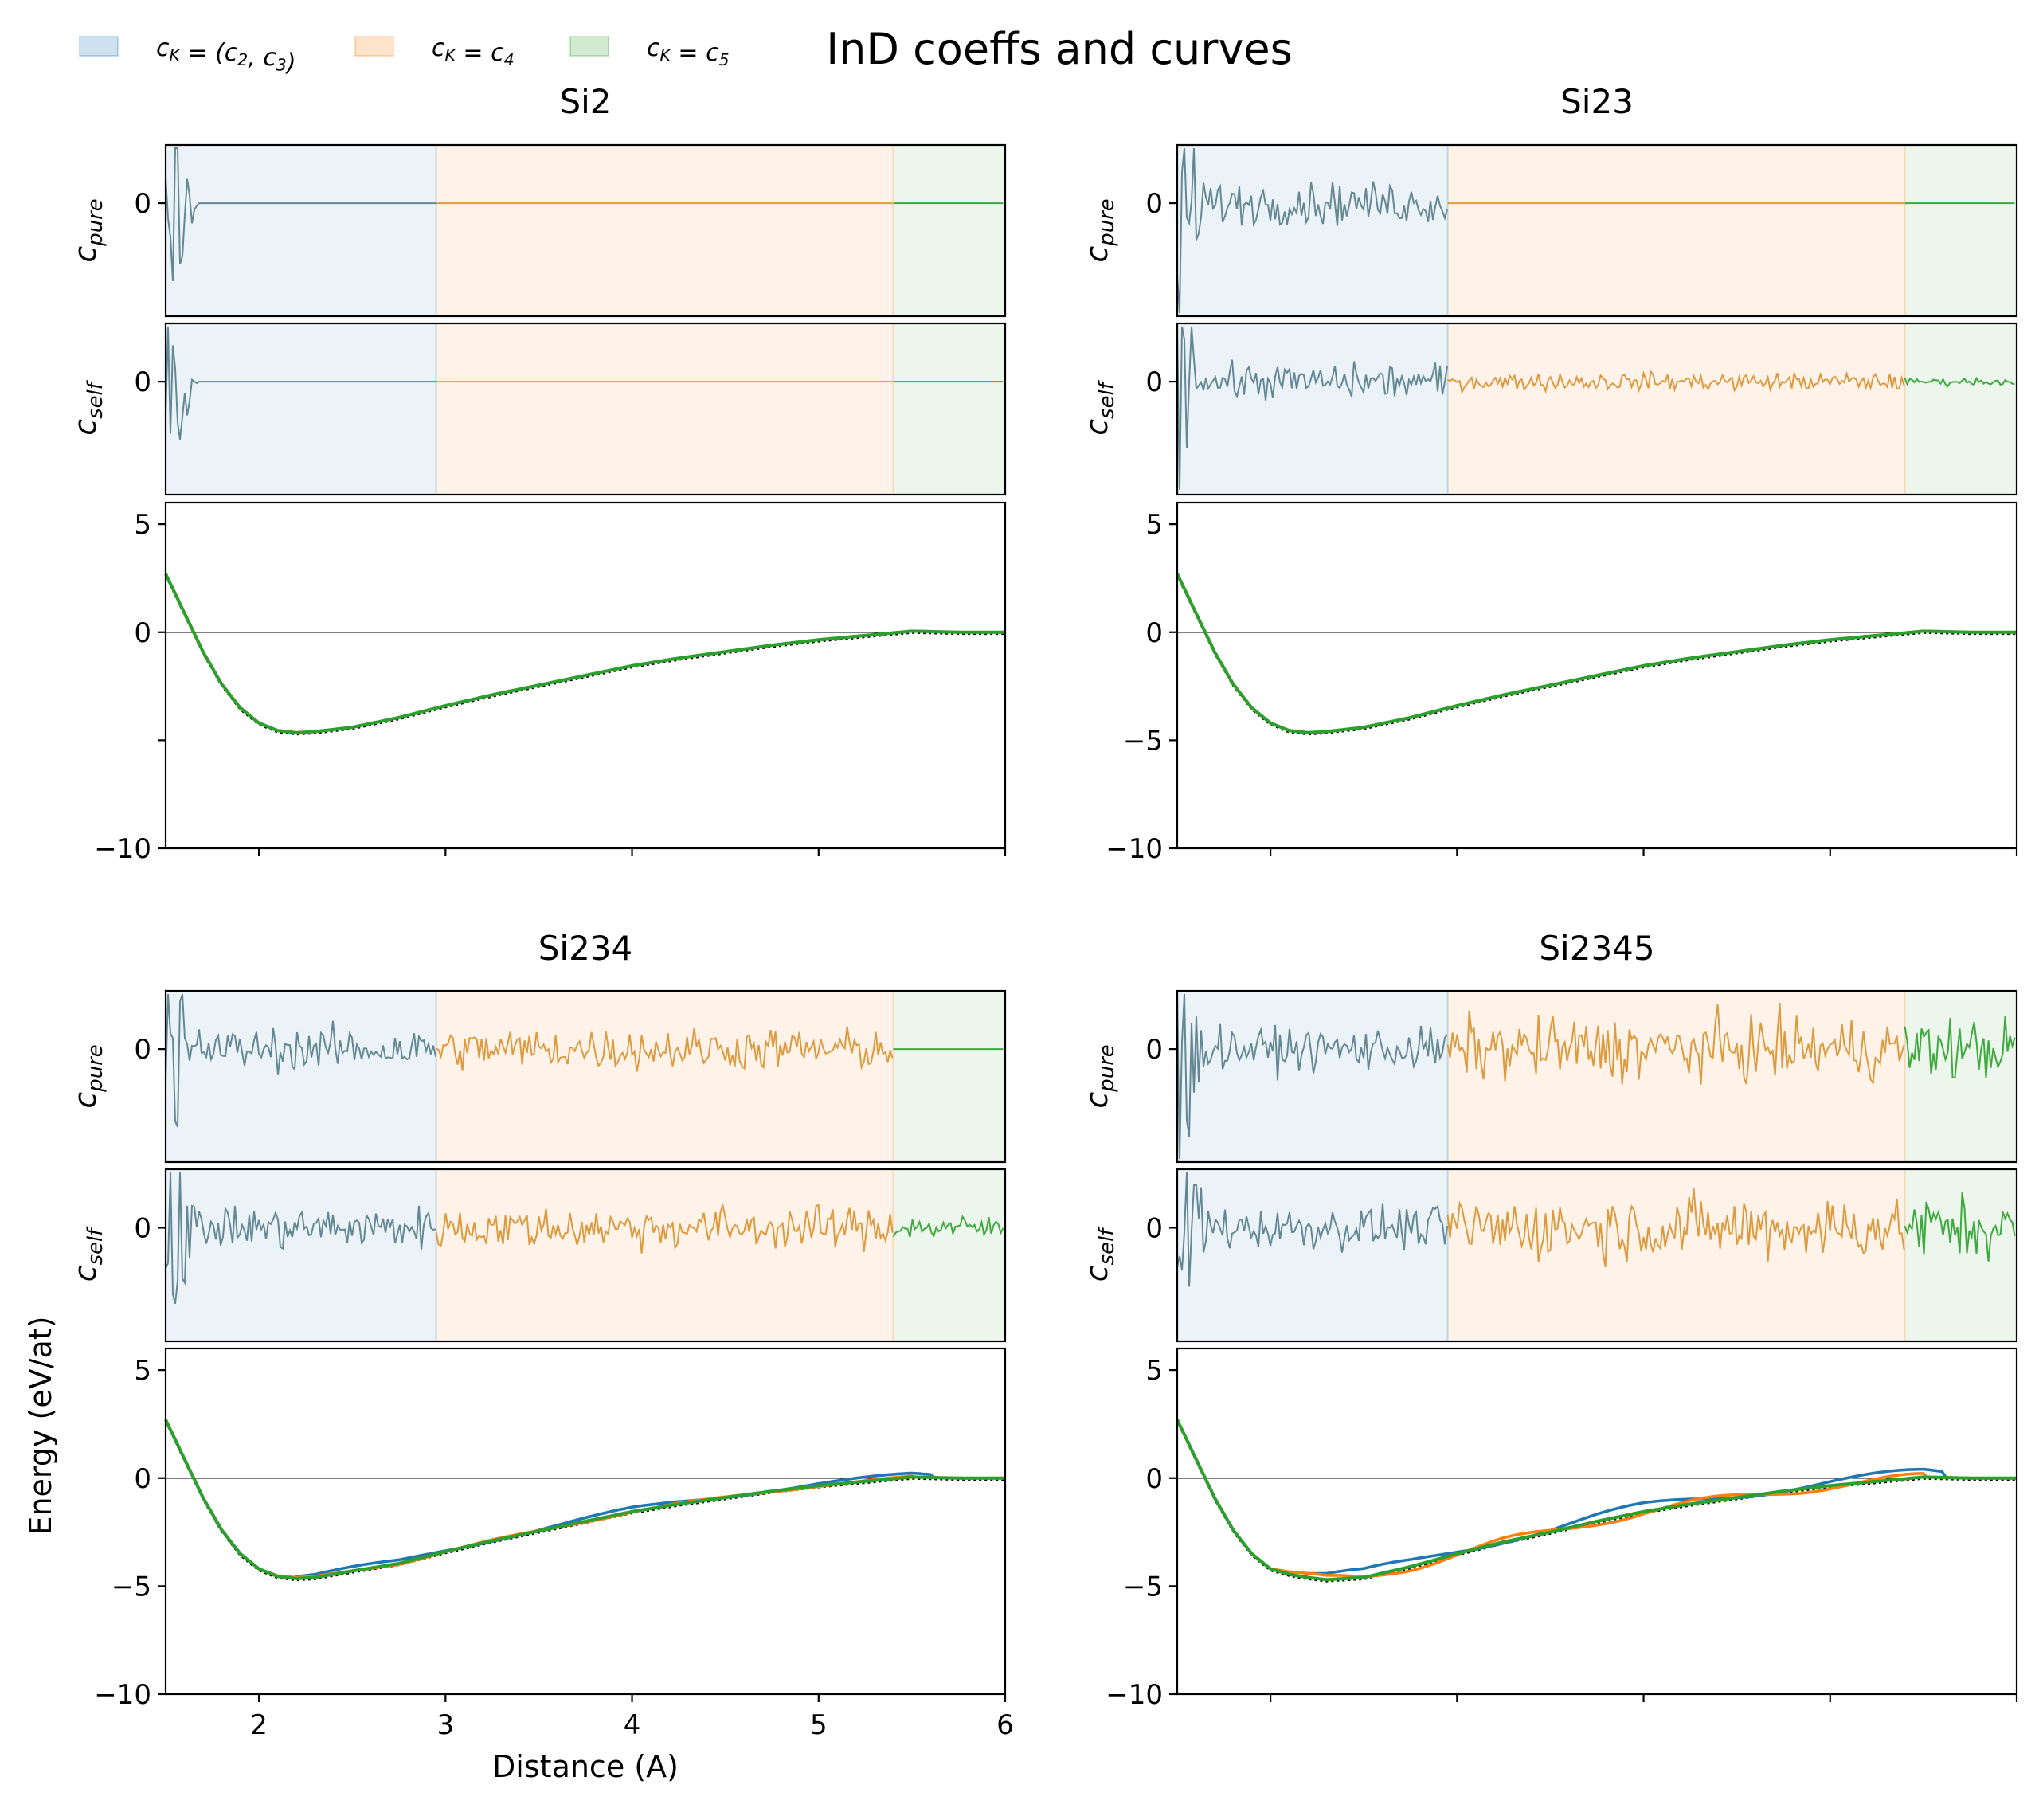 The image size is (2039, 1820). I want to click on legend-label: cK = c4, so click(473, 51).